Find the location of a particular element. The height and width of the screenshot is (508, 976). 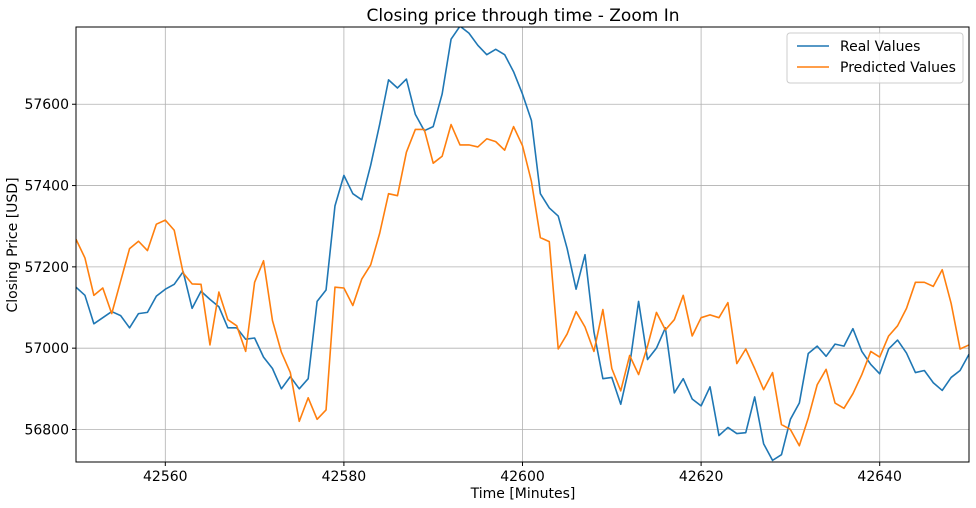

y-tick-label: 57400 is located at coordinates (46, 187).